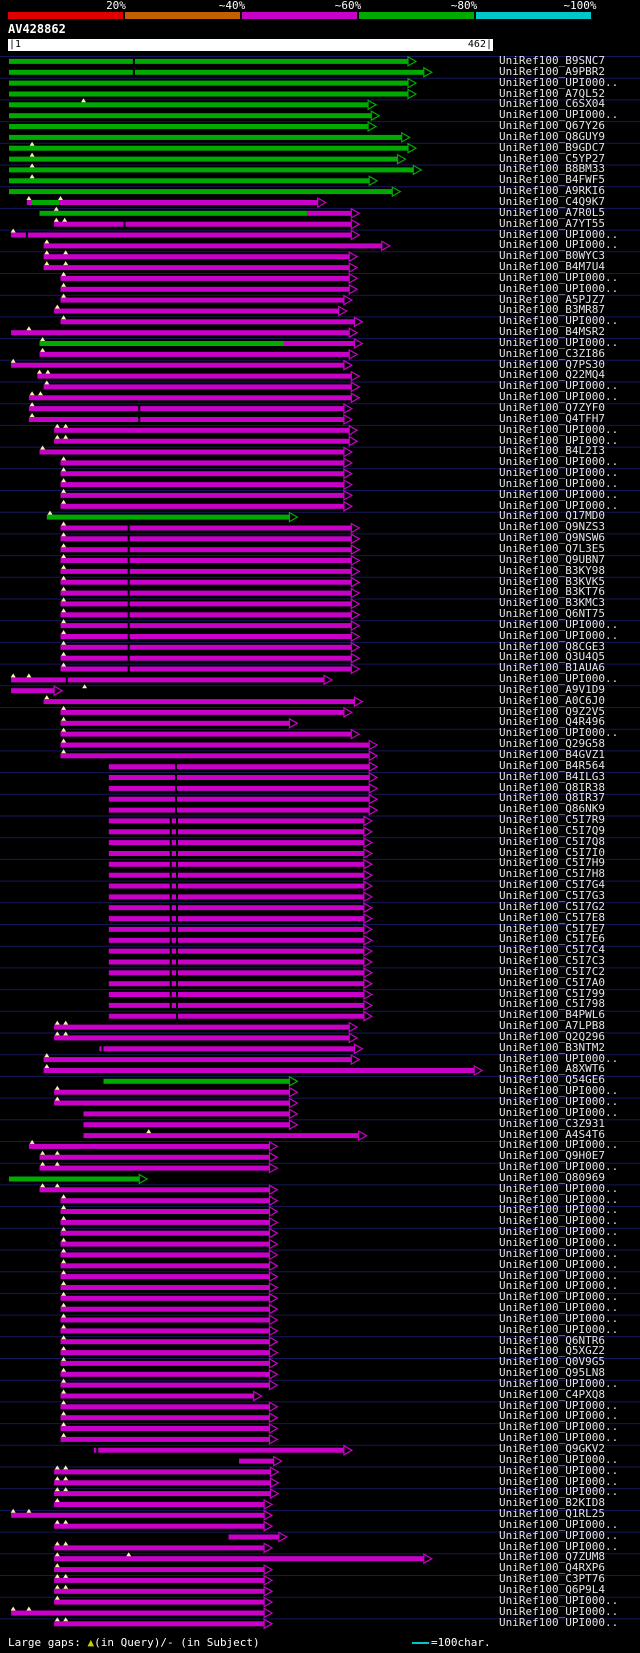  What do you see at coordinates (552, 1590) in the screenshot?
I see `hit-label: UniRef100_Q6P9L4` at bounding box center [552, 1590].